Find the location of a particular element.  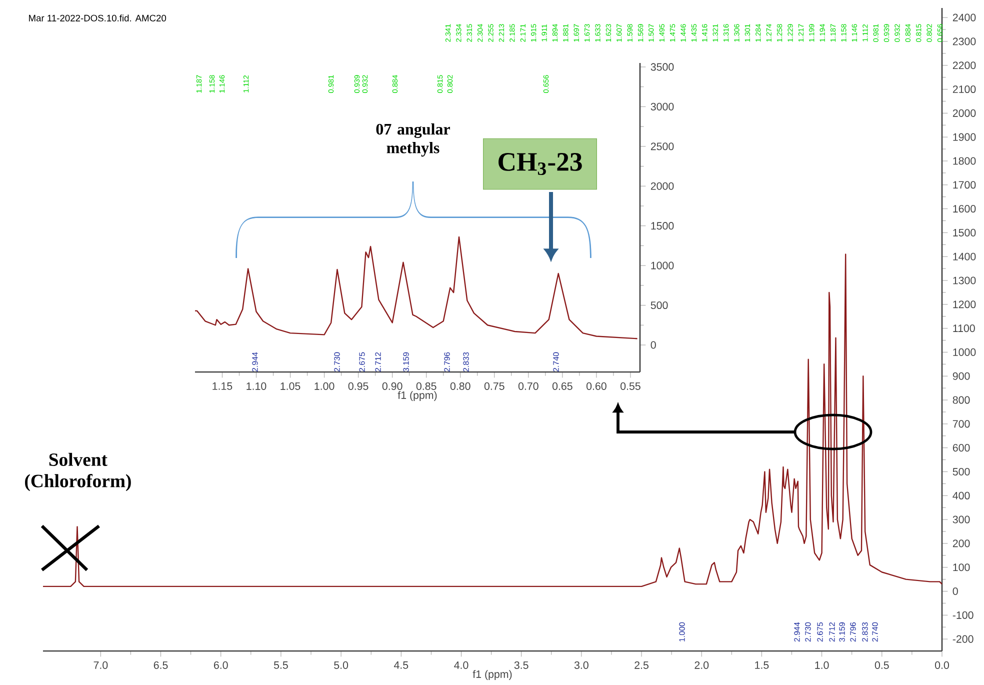

y-tick-label: -200 is located at coordinates (963, 639).